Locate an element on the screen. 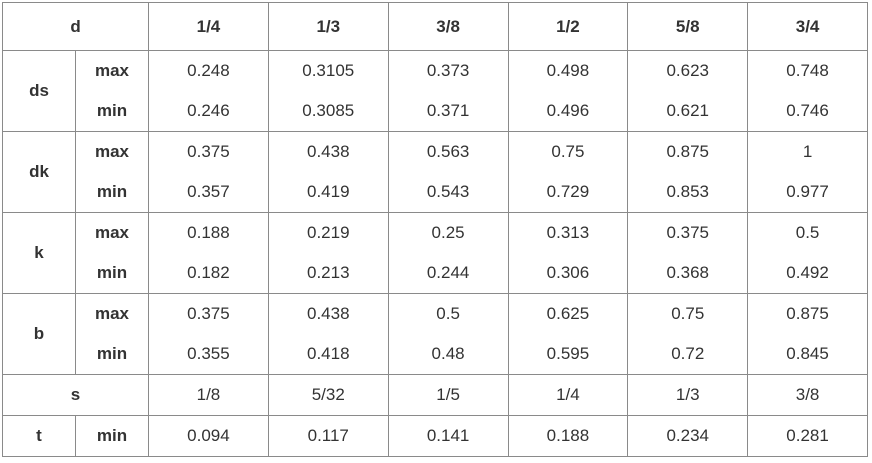  value-cell: 0.3085 is located at coordinates (328, 111).